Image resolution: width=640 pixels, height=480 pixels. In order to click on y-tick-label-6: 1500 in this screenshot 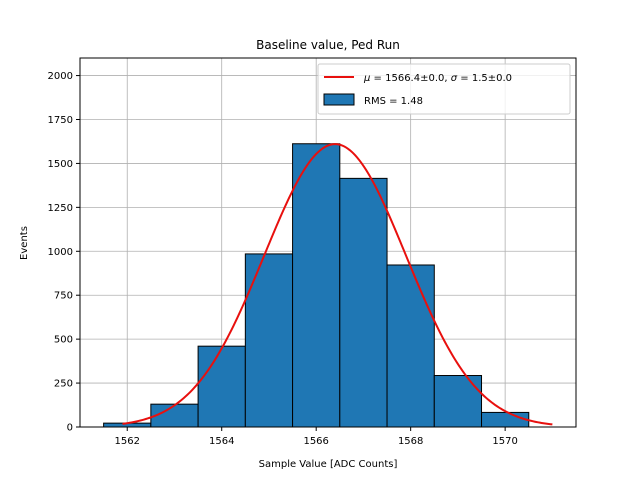, I will do `click(60, 164)`.